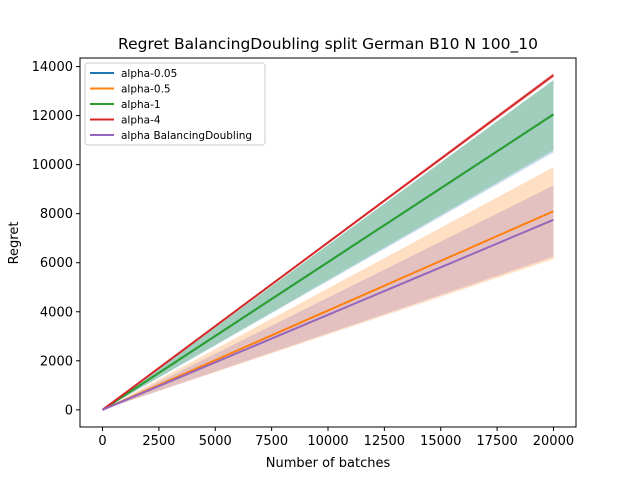 The image size is (640, 480). I want to click on x-tick-label: 2500, so click(158, 441).